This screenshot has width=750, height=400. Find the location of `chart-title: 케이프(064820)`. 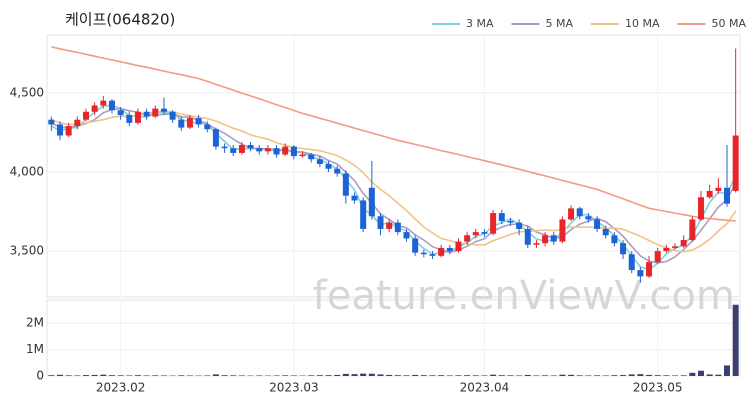

chart-title: 케이프(064820) is located at coordinates (120, 20).